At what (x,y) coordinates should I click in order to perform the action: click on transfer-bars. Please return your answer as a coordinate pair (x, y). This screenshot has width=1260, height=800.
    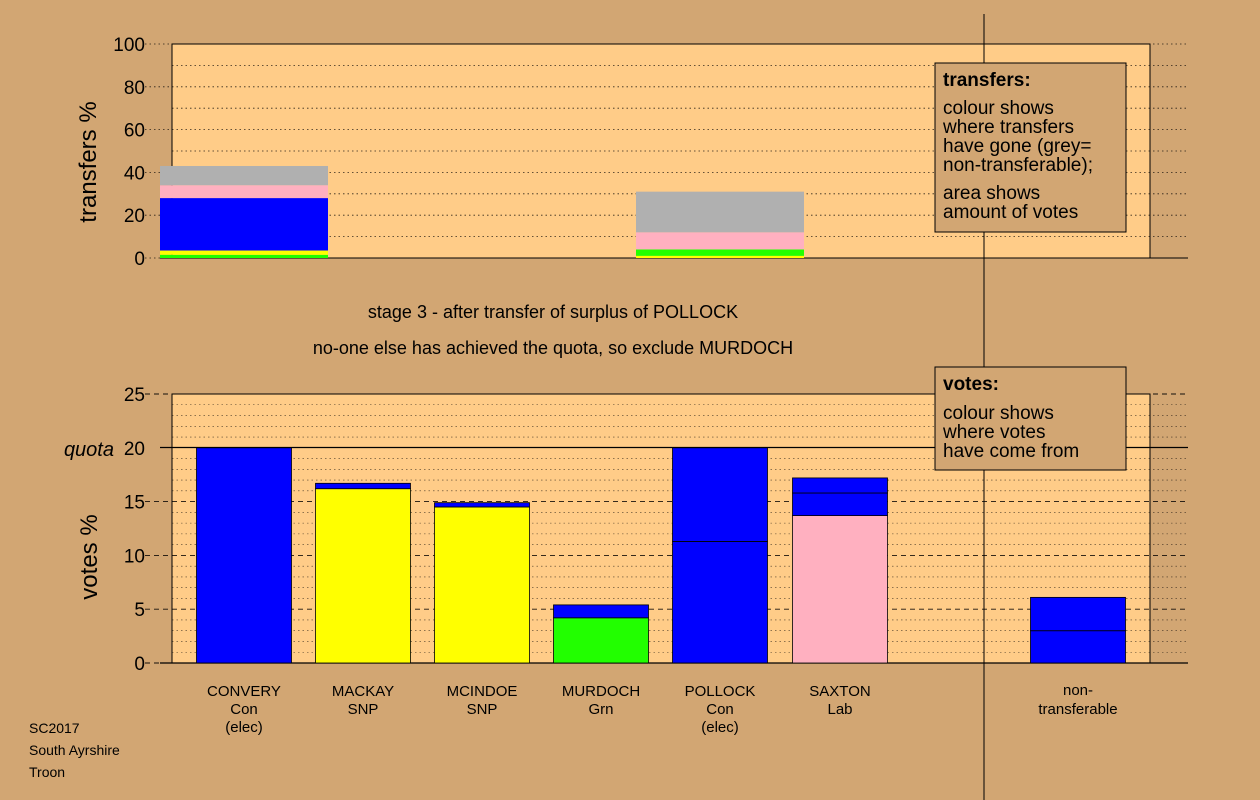
    Looking at the image, I should click on (482, 211).